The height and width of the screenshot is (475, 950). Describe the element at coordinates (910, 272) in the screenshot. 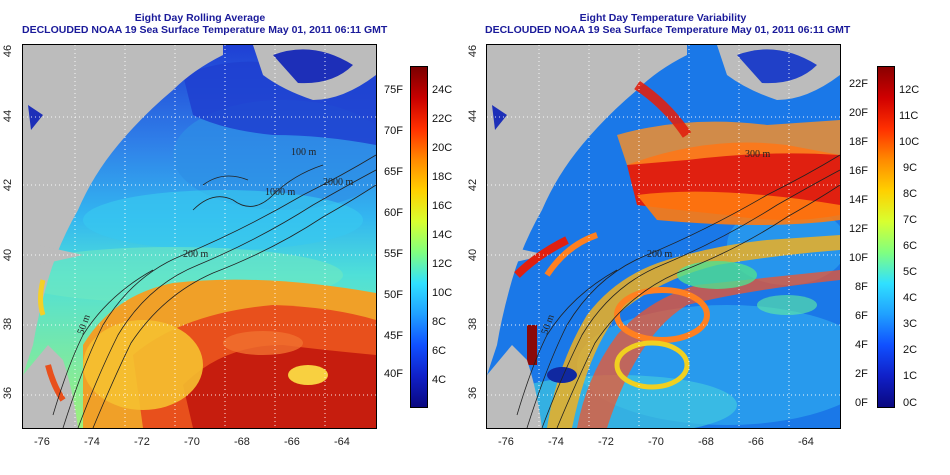

I see `colorbar-label: 5C` at that location.